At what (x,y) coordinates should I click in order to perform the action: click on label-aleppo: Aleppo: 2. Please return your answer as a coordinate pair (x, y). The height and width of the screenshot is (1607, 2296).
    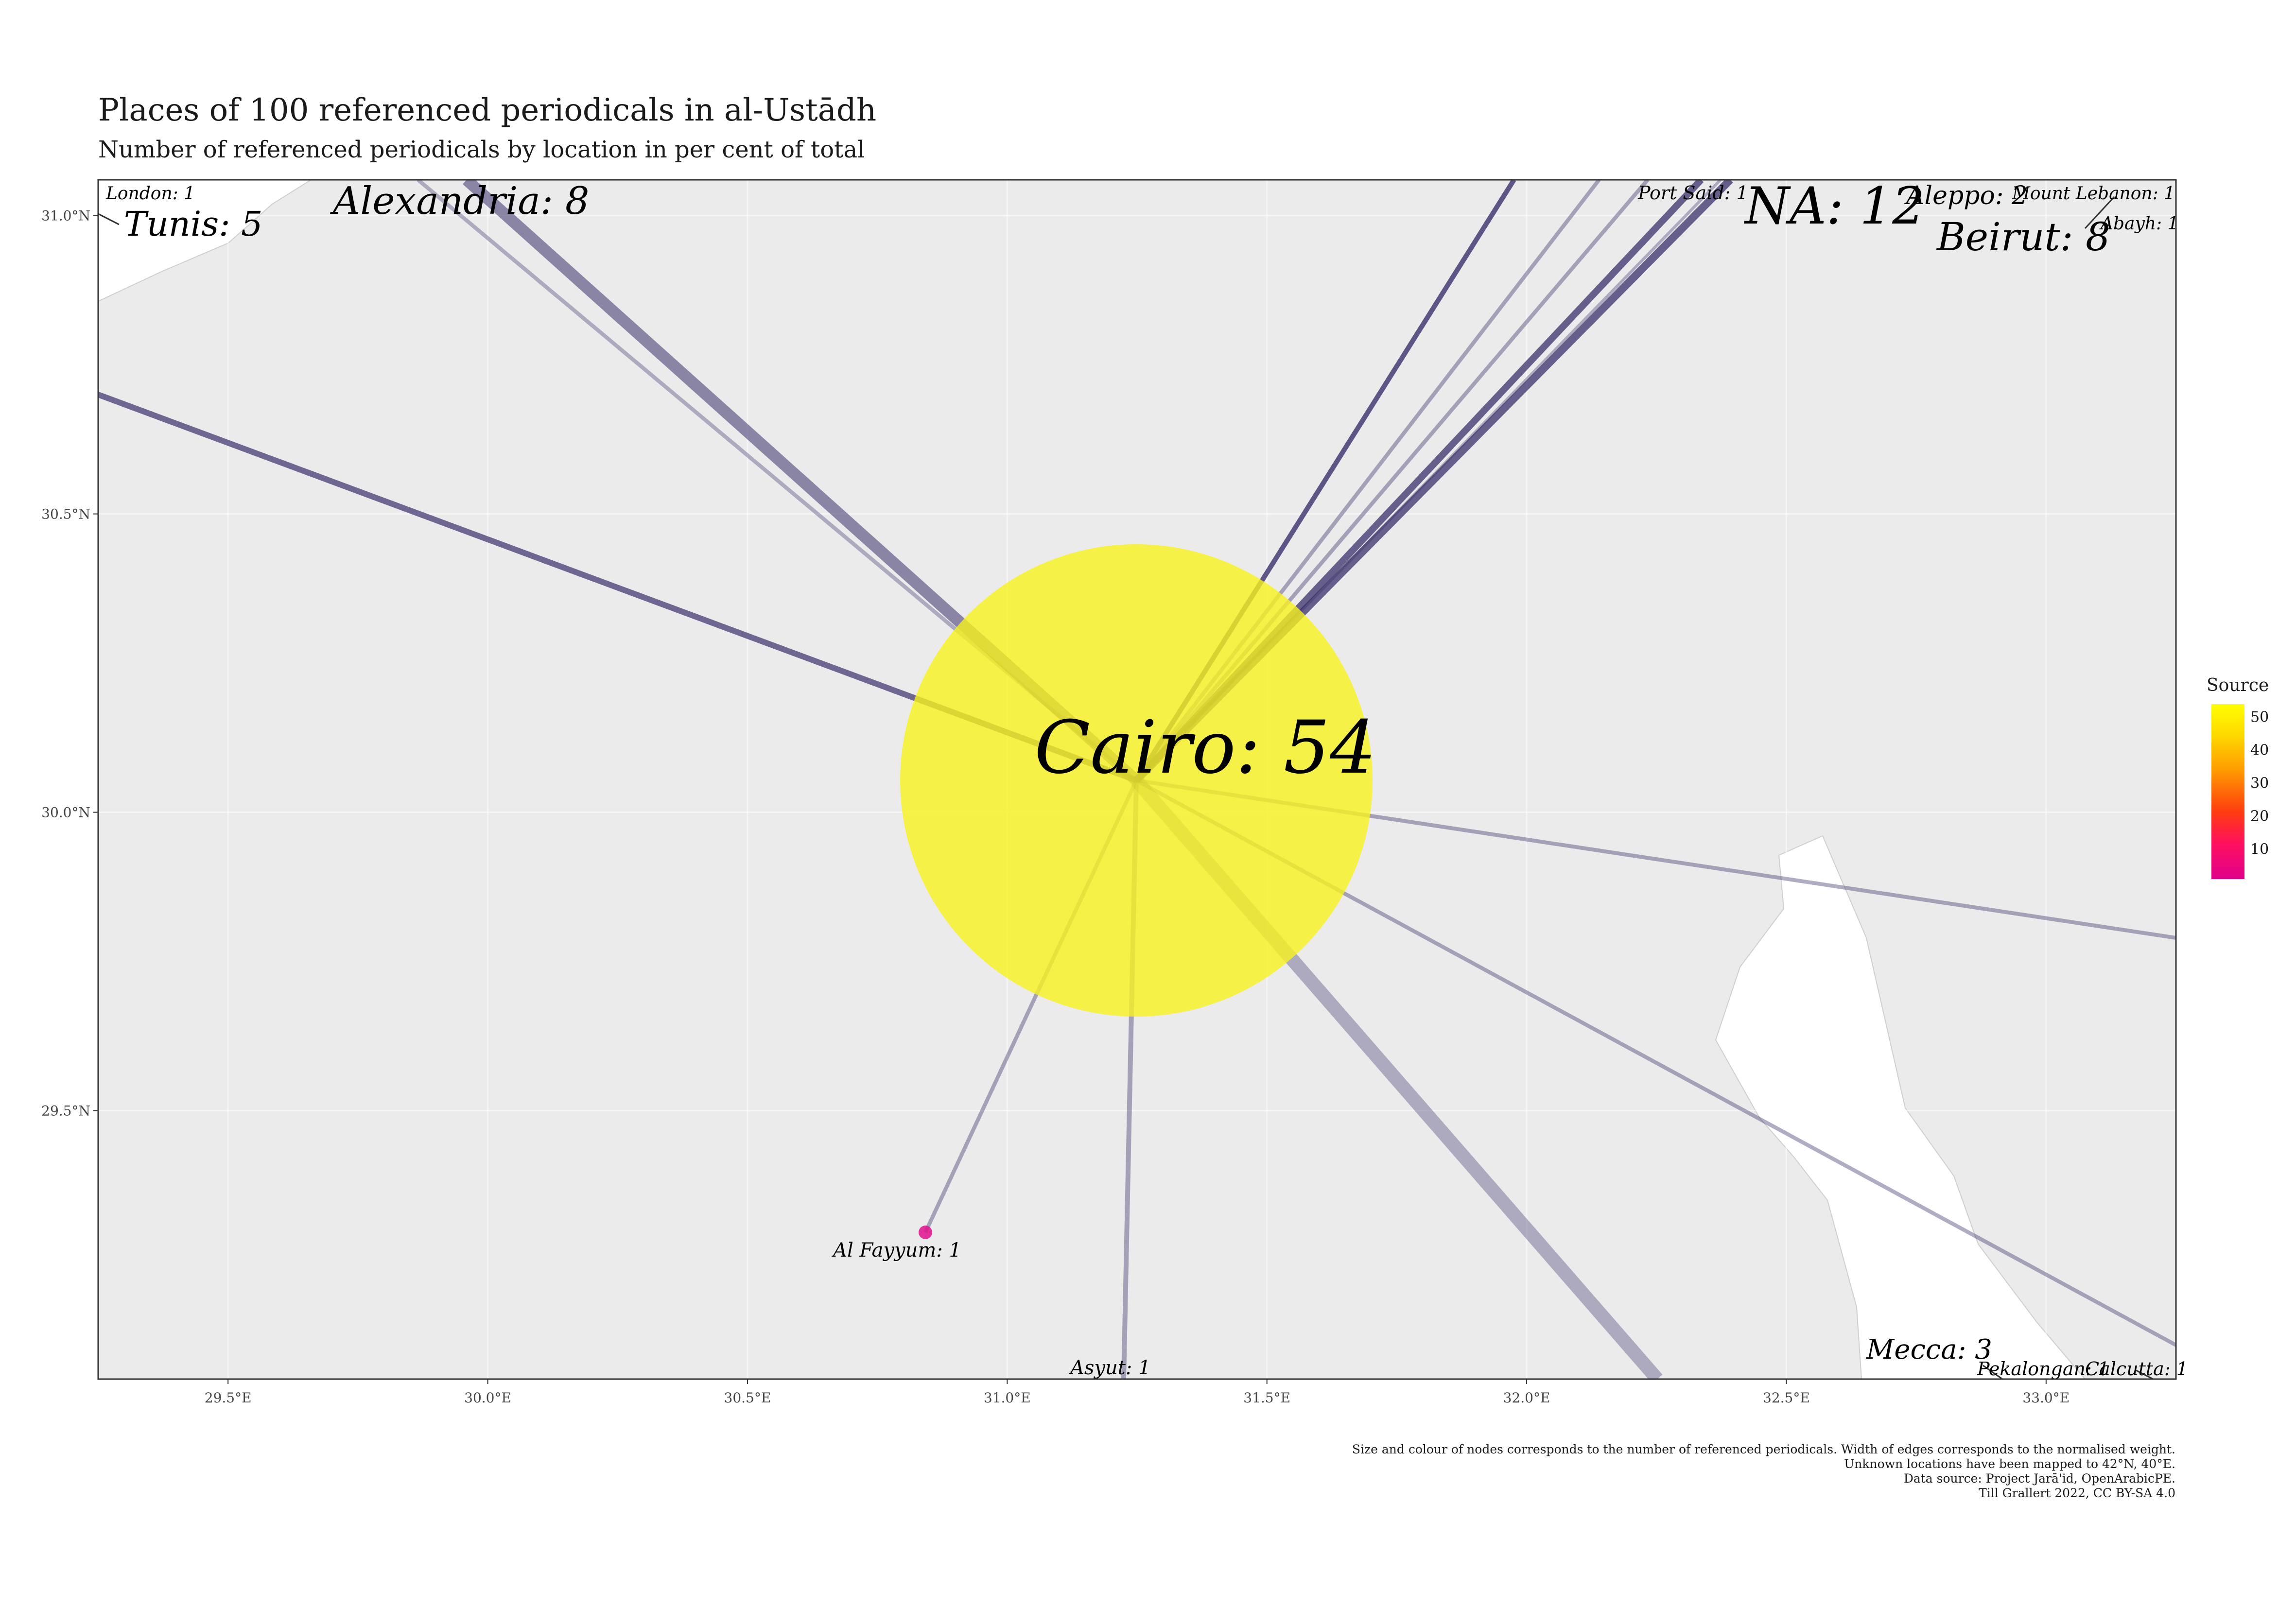
    Looking at the image, I should click on (1966, 195).